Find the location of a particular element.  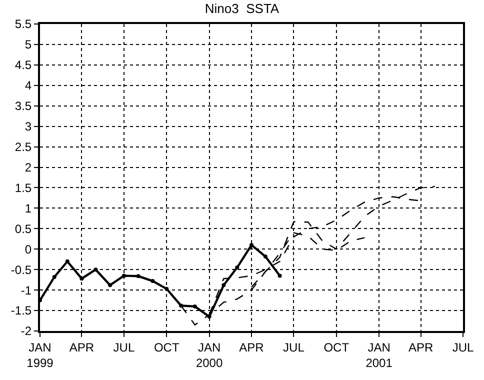

y-tick-label: -1 is located at coordinates (26, 290).